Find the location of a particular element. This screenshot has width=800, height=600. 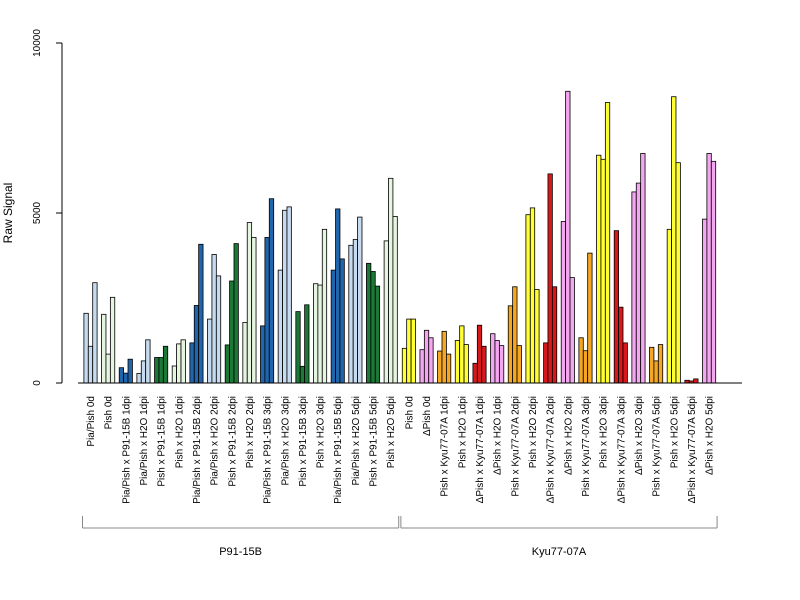

group-label: P91-15B is located at coordinates (240, 552).